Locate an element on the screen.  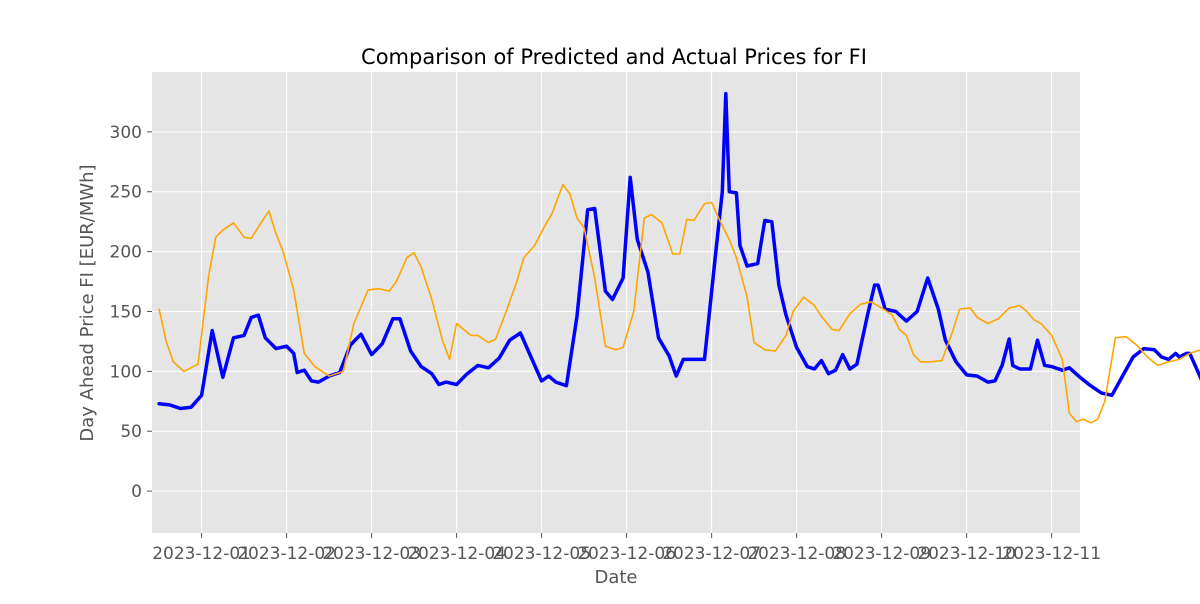
x-tick-label: 2023-12-11 is located at coordinates (1051, 554).